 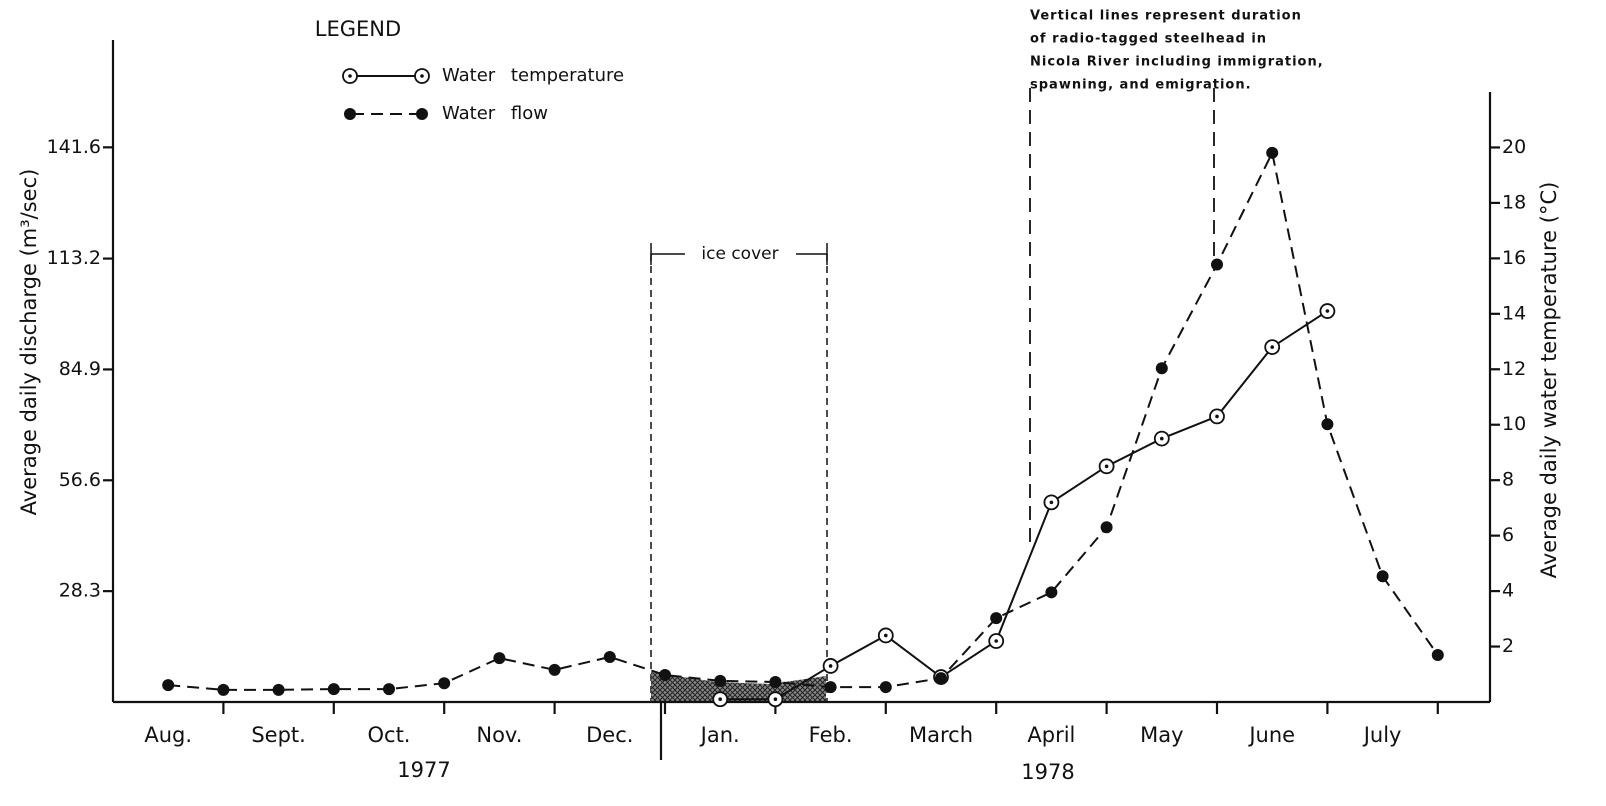 I want to click on y2-tick-label: 4, so click(x=1508, y=591).